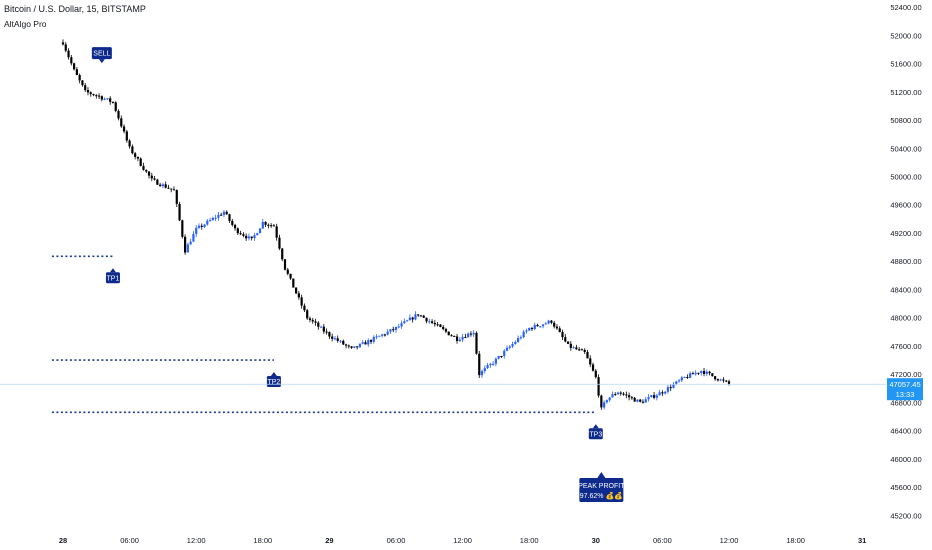  I want to click on label-box, so click(595, 434).